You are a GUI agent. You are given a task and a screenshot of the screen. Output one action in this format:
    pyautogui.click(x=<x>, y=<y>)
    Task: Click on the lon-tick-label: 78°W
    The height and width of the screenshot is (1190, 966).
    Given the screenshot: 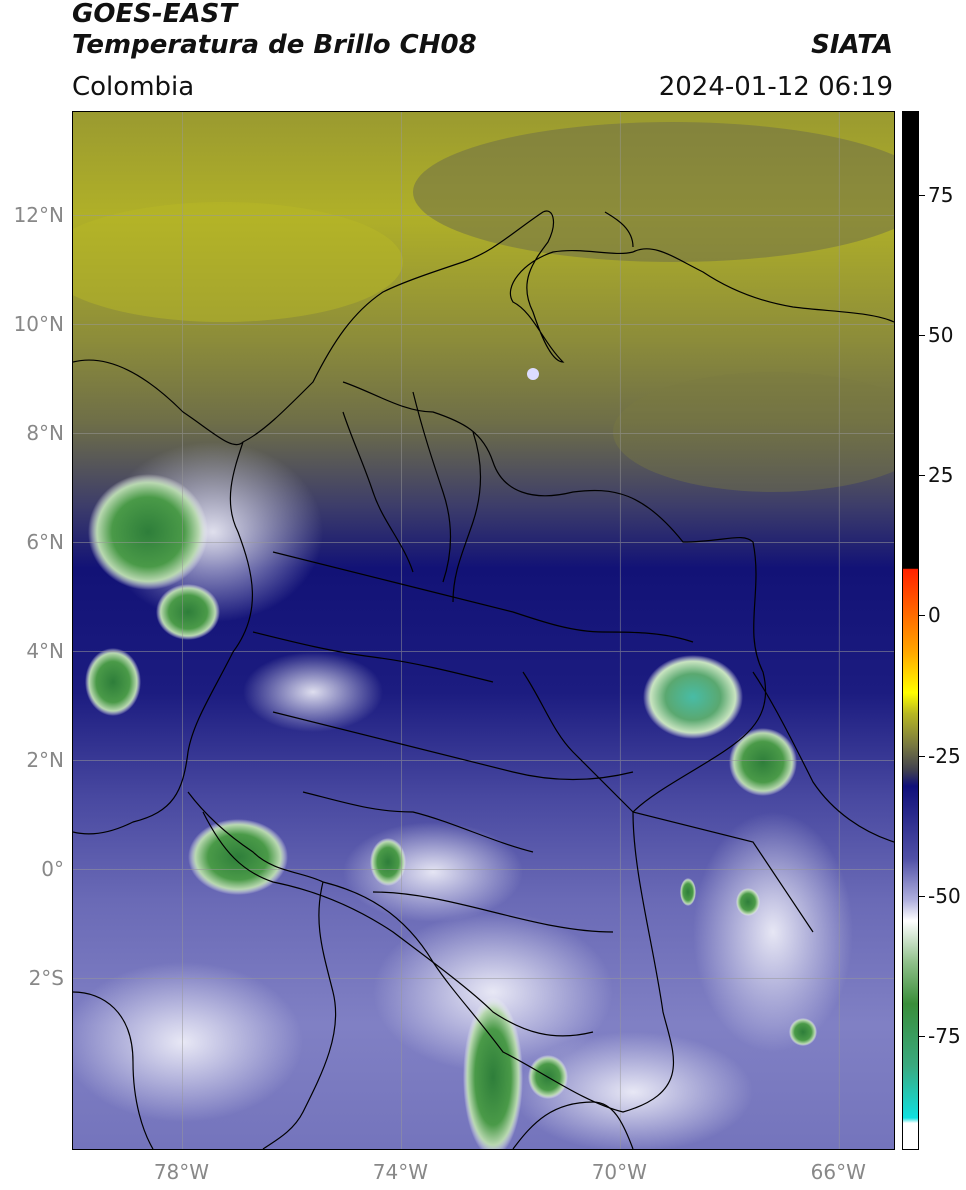 What is the action you would take?
    pyautogui.click(x=181, y=1172)
    